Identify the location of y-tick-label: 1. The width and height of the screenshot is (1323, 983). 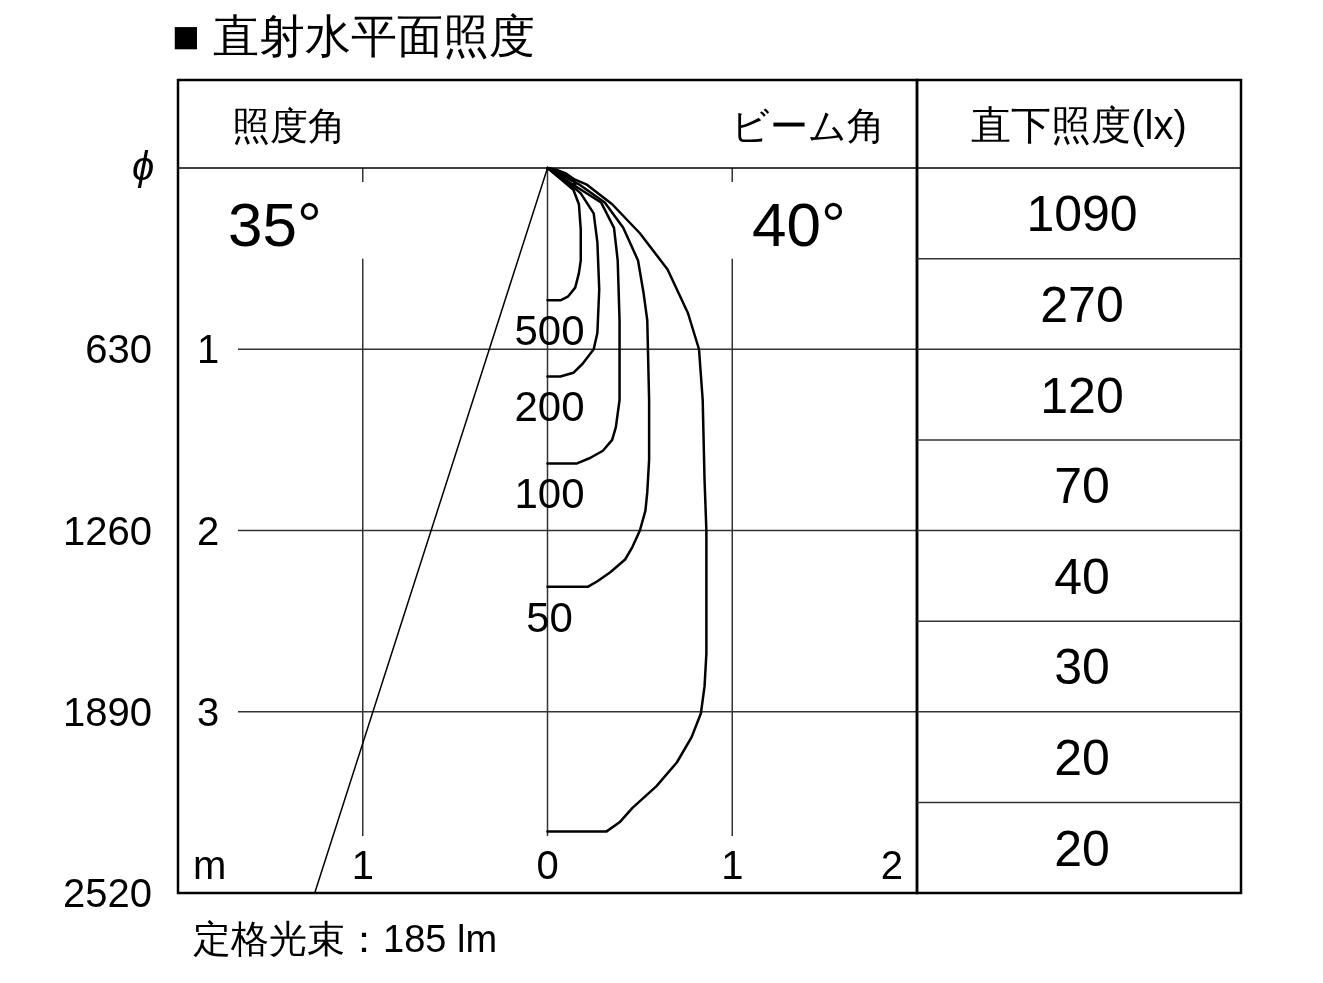
(208, 349).